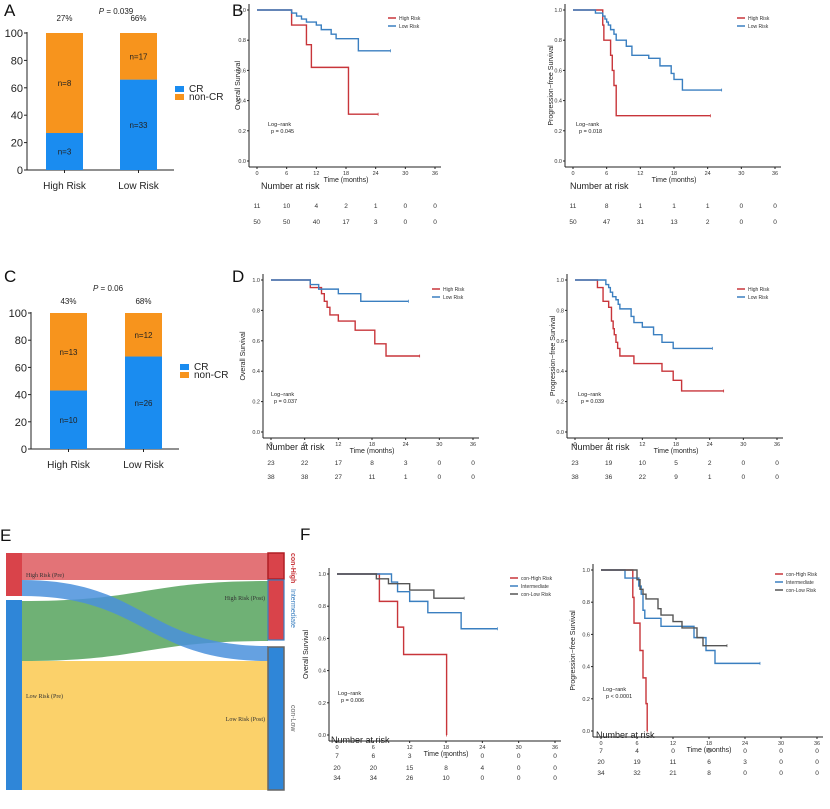 The height and width of the screenshot is (809, 830). Describe the element at coordinates (644, 314) in the screenshot. I see `km-curve-low-risk` at that location.